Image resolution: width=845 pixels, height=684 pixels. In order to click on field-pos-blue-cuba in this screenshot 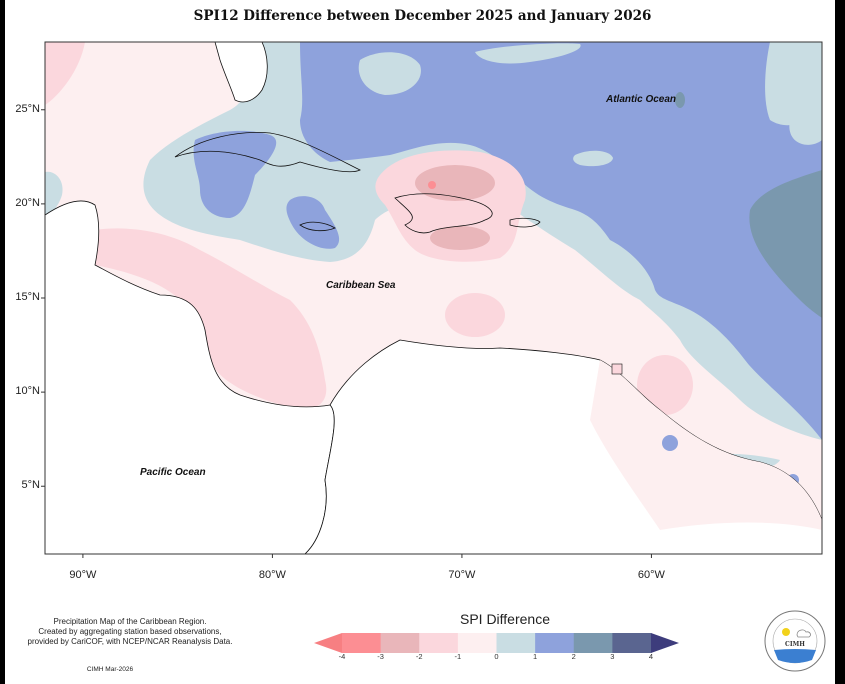, I will do `click(235, 174)`.